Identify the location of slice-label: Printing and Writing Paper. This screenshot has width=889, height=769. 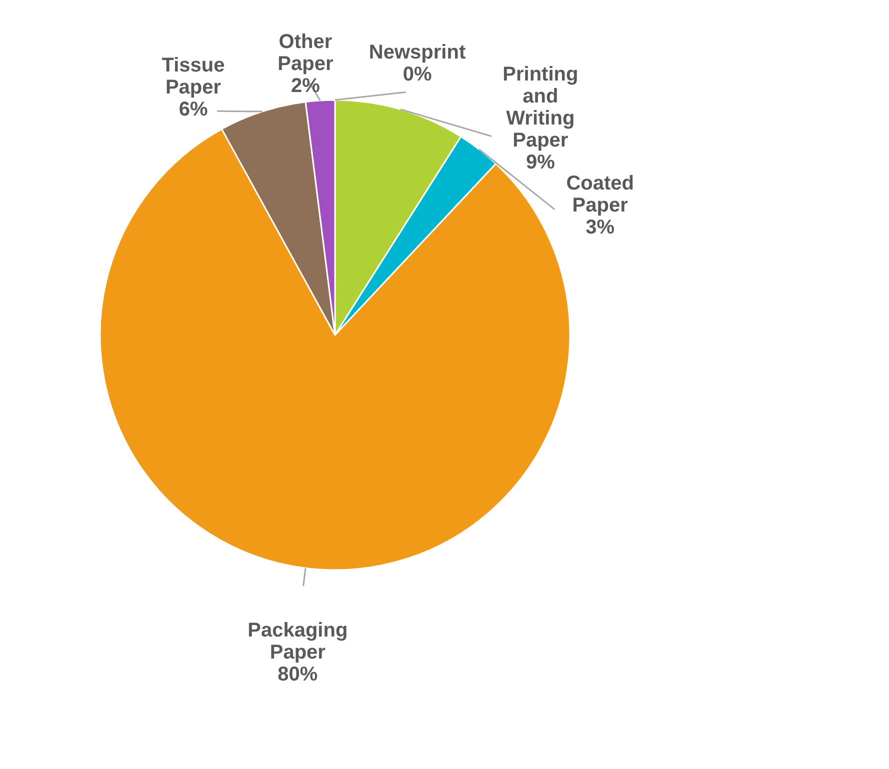
(540, 107).